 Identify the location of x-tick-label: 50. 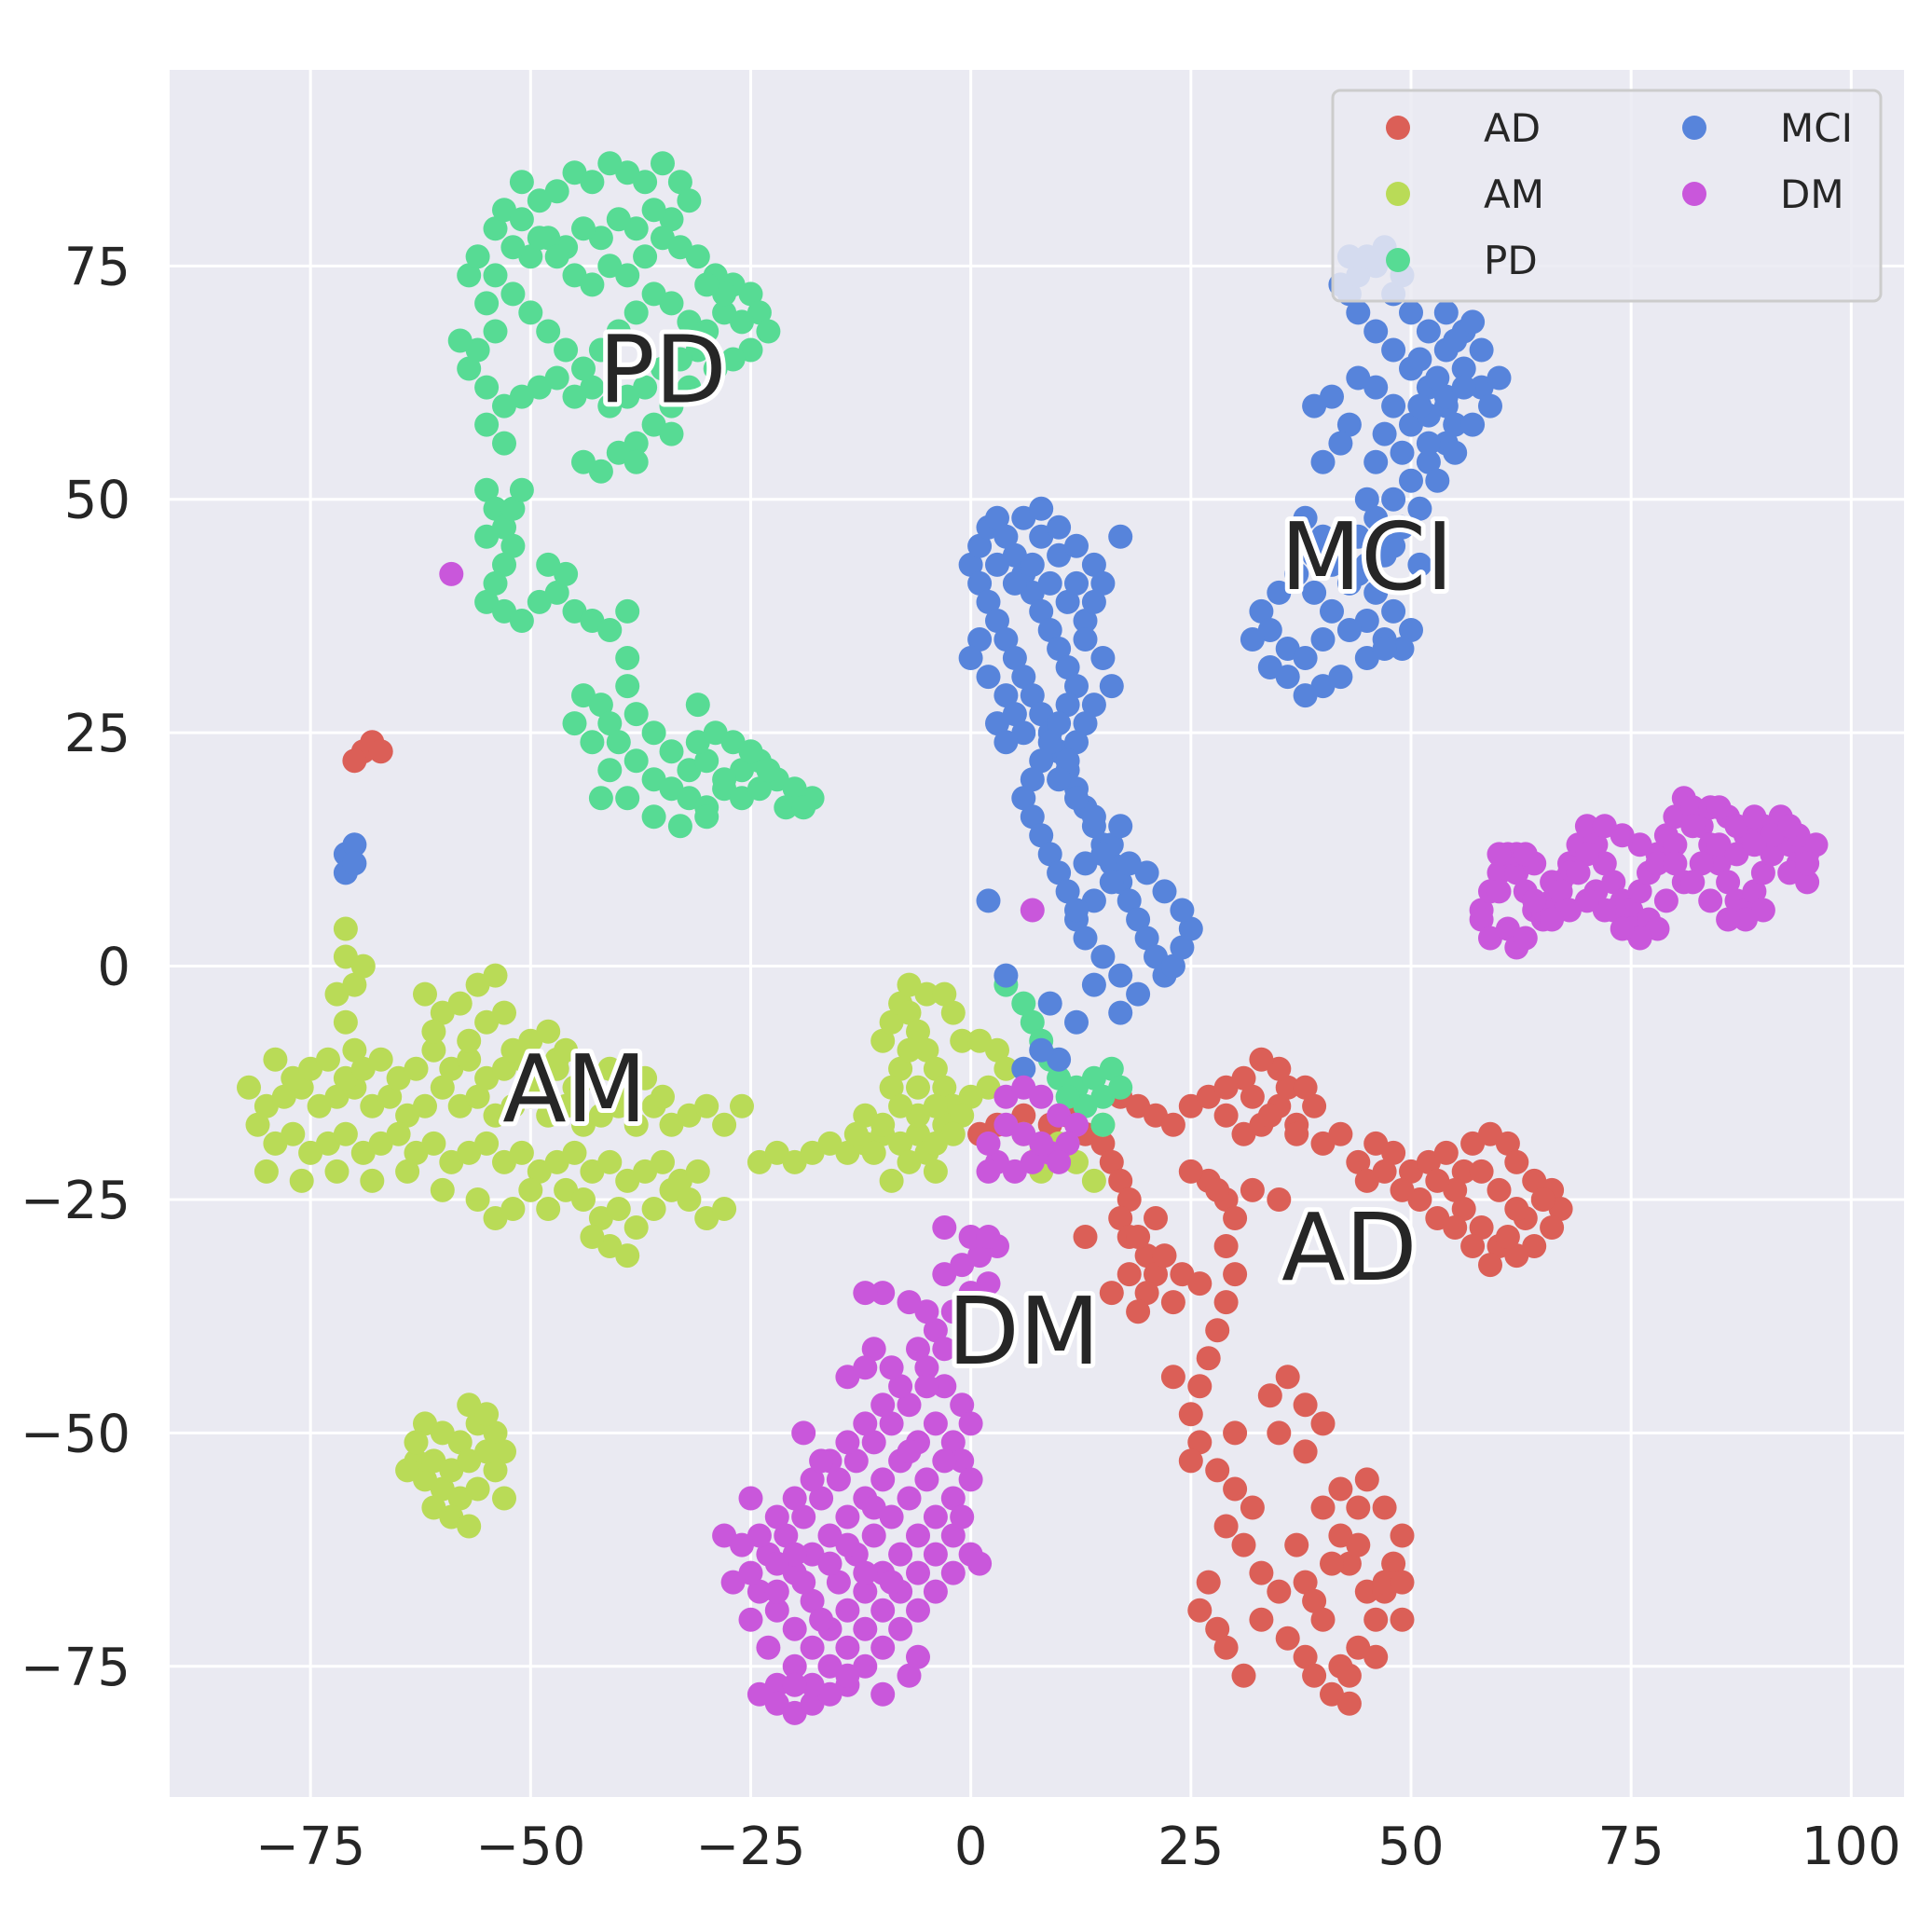
(1410, 1847).